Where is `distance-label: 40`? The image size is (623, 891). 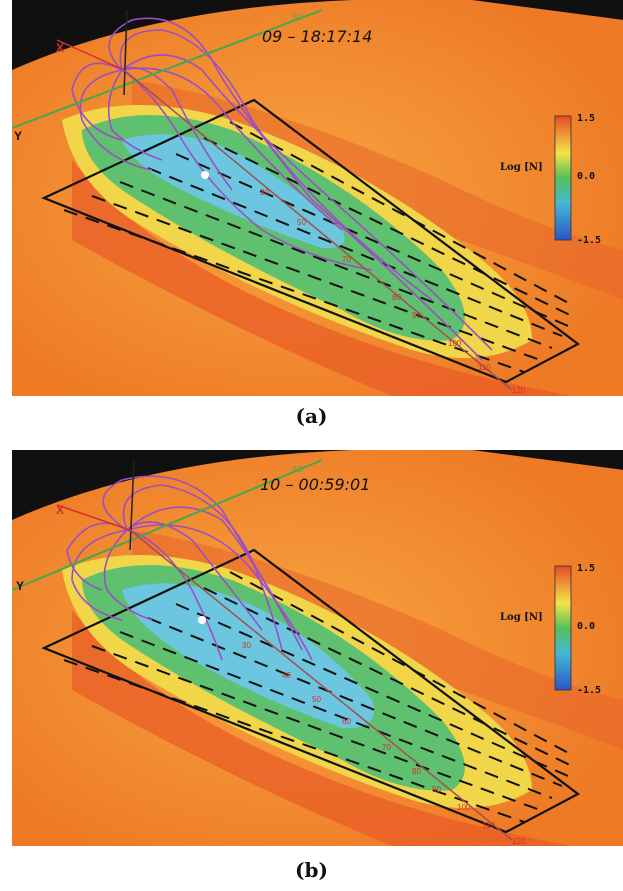 distance-label: 40 is located at coordinates (286, 675).